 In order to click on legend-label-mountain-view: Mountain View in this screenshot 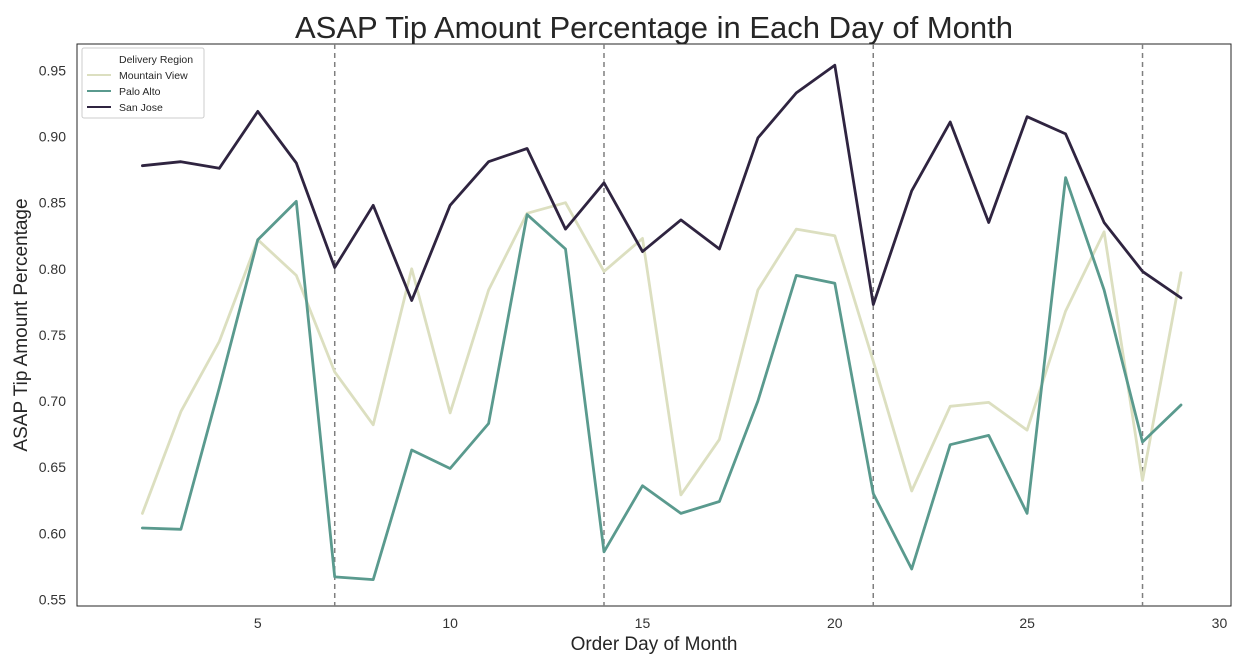, I will do `click(153, 76)`.